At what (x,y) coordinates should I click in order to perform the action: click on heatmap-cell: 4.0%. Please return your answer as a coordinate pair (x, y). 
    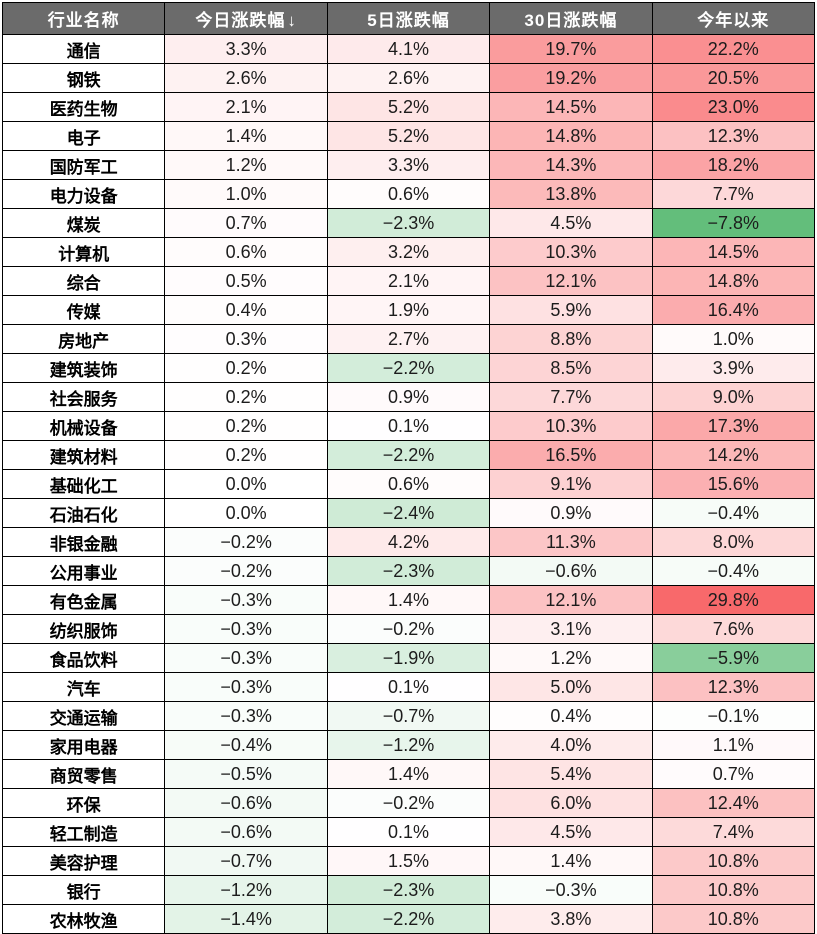
    Looking at the image, I should click on (571, 745).